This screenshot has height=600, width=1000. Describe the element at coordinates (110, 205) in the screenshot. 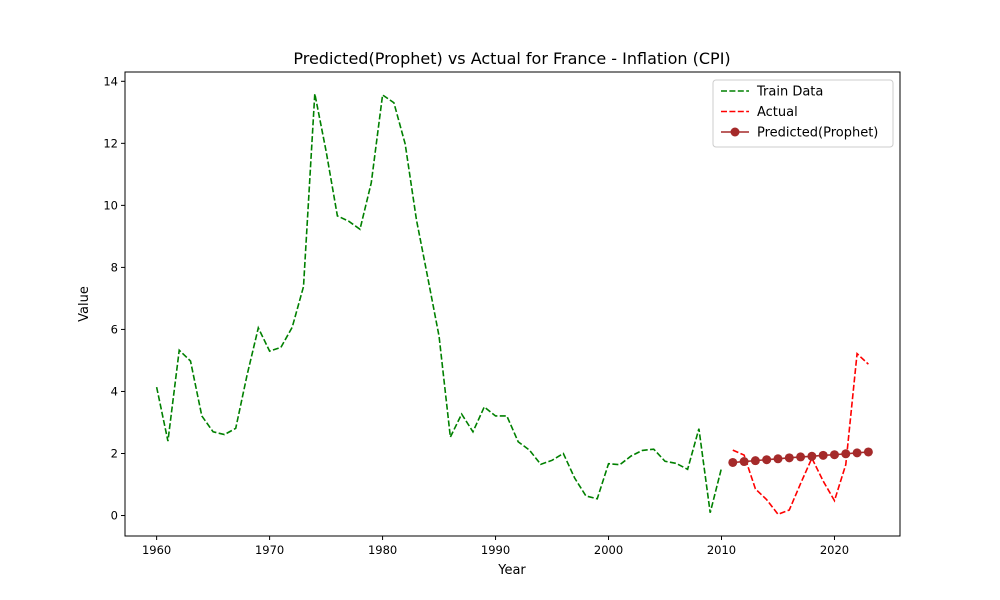

I see `y-tick-label: 10` at that location.